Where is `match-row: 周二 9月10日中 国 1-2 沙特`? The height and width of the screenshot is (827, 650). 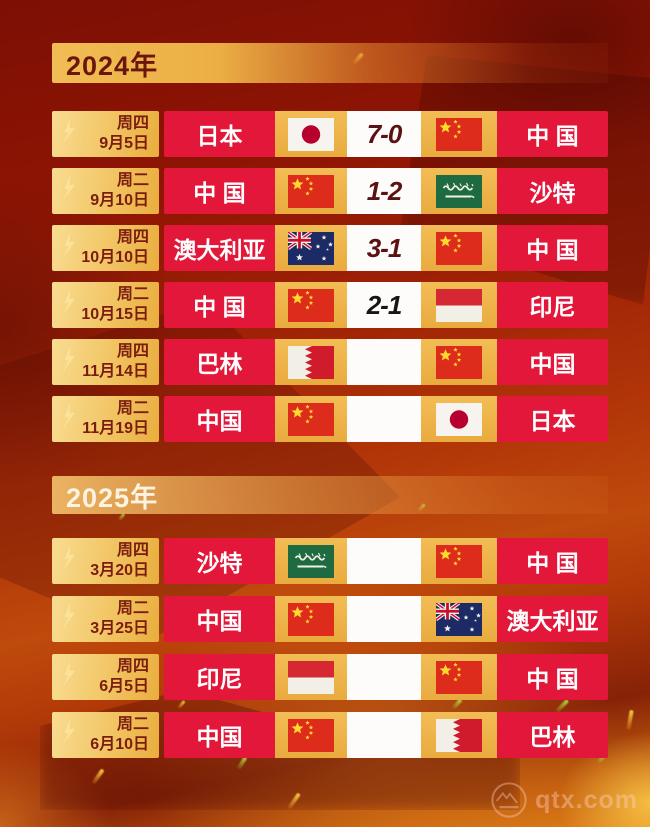 match-row: 周二 9月10日中 国 1-2 沙特 is located at coordinates (330, 191).